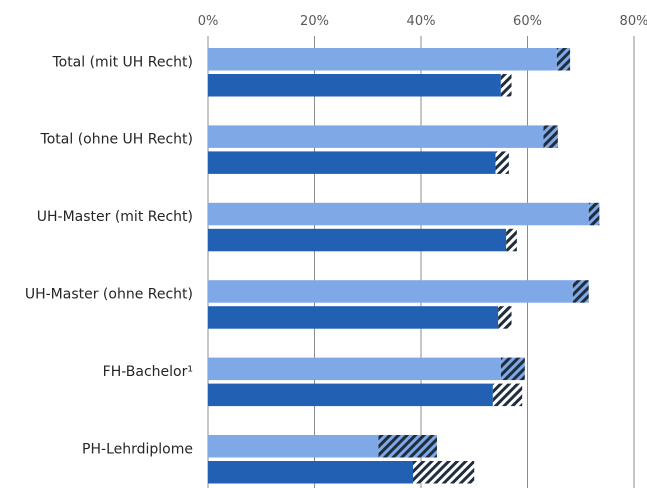 The image size is (647, 488). Describe the element at coordinates (314, 21) in the screenshot. I see `x-tick-label: 20%` at that location.